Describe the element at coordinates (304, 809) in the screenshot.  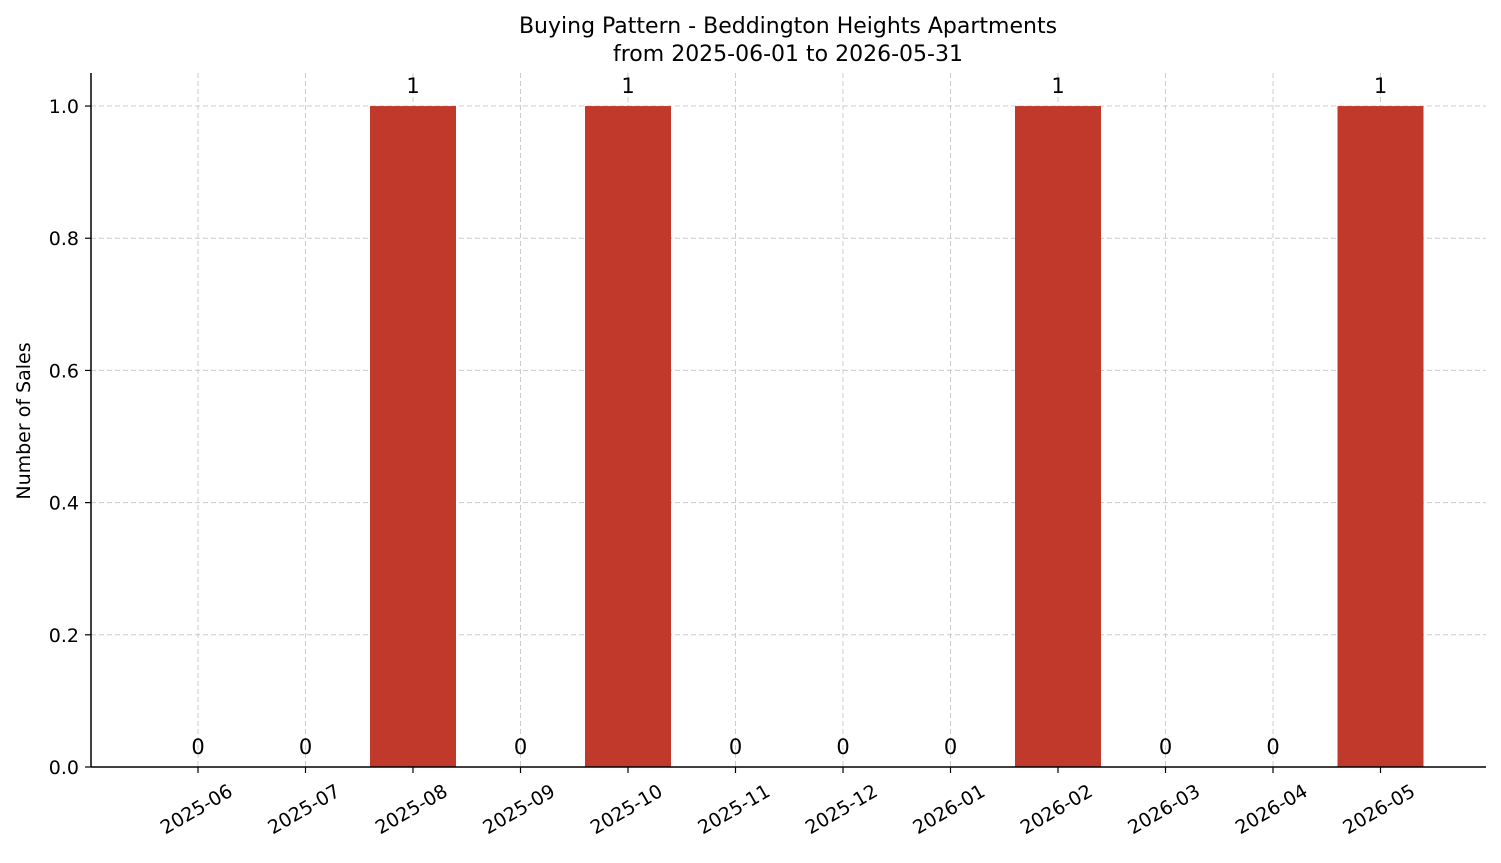
I see `x-tick-label: 2025-07` at that location.